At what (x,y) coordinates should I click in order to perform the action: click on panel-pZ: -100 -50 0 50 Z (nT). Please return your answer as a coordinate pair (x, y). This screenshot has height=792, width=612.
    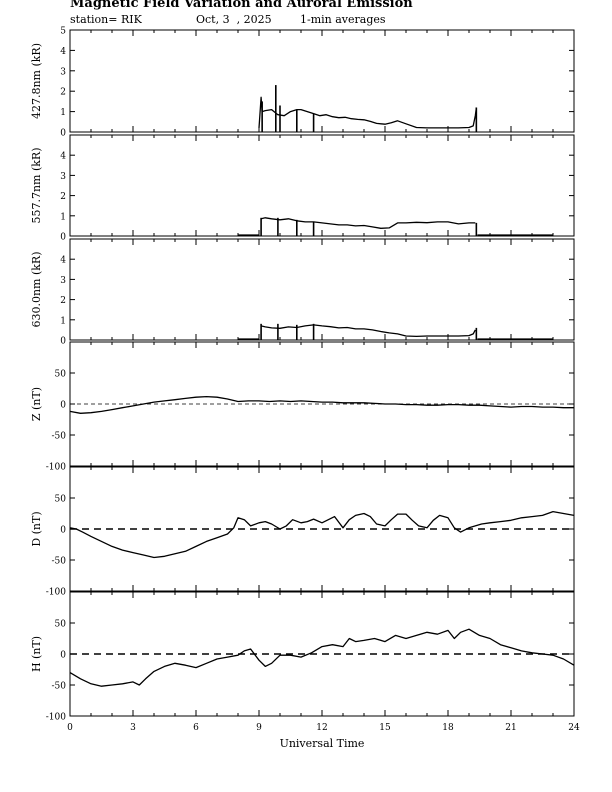
    Looking at the image, I should click on (302, 407).